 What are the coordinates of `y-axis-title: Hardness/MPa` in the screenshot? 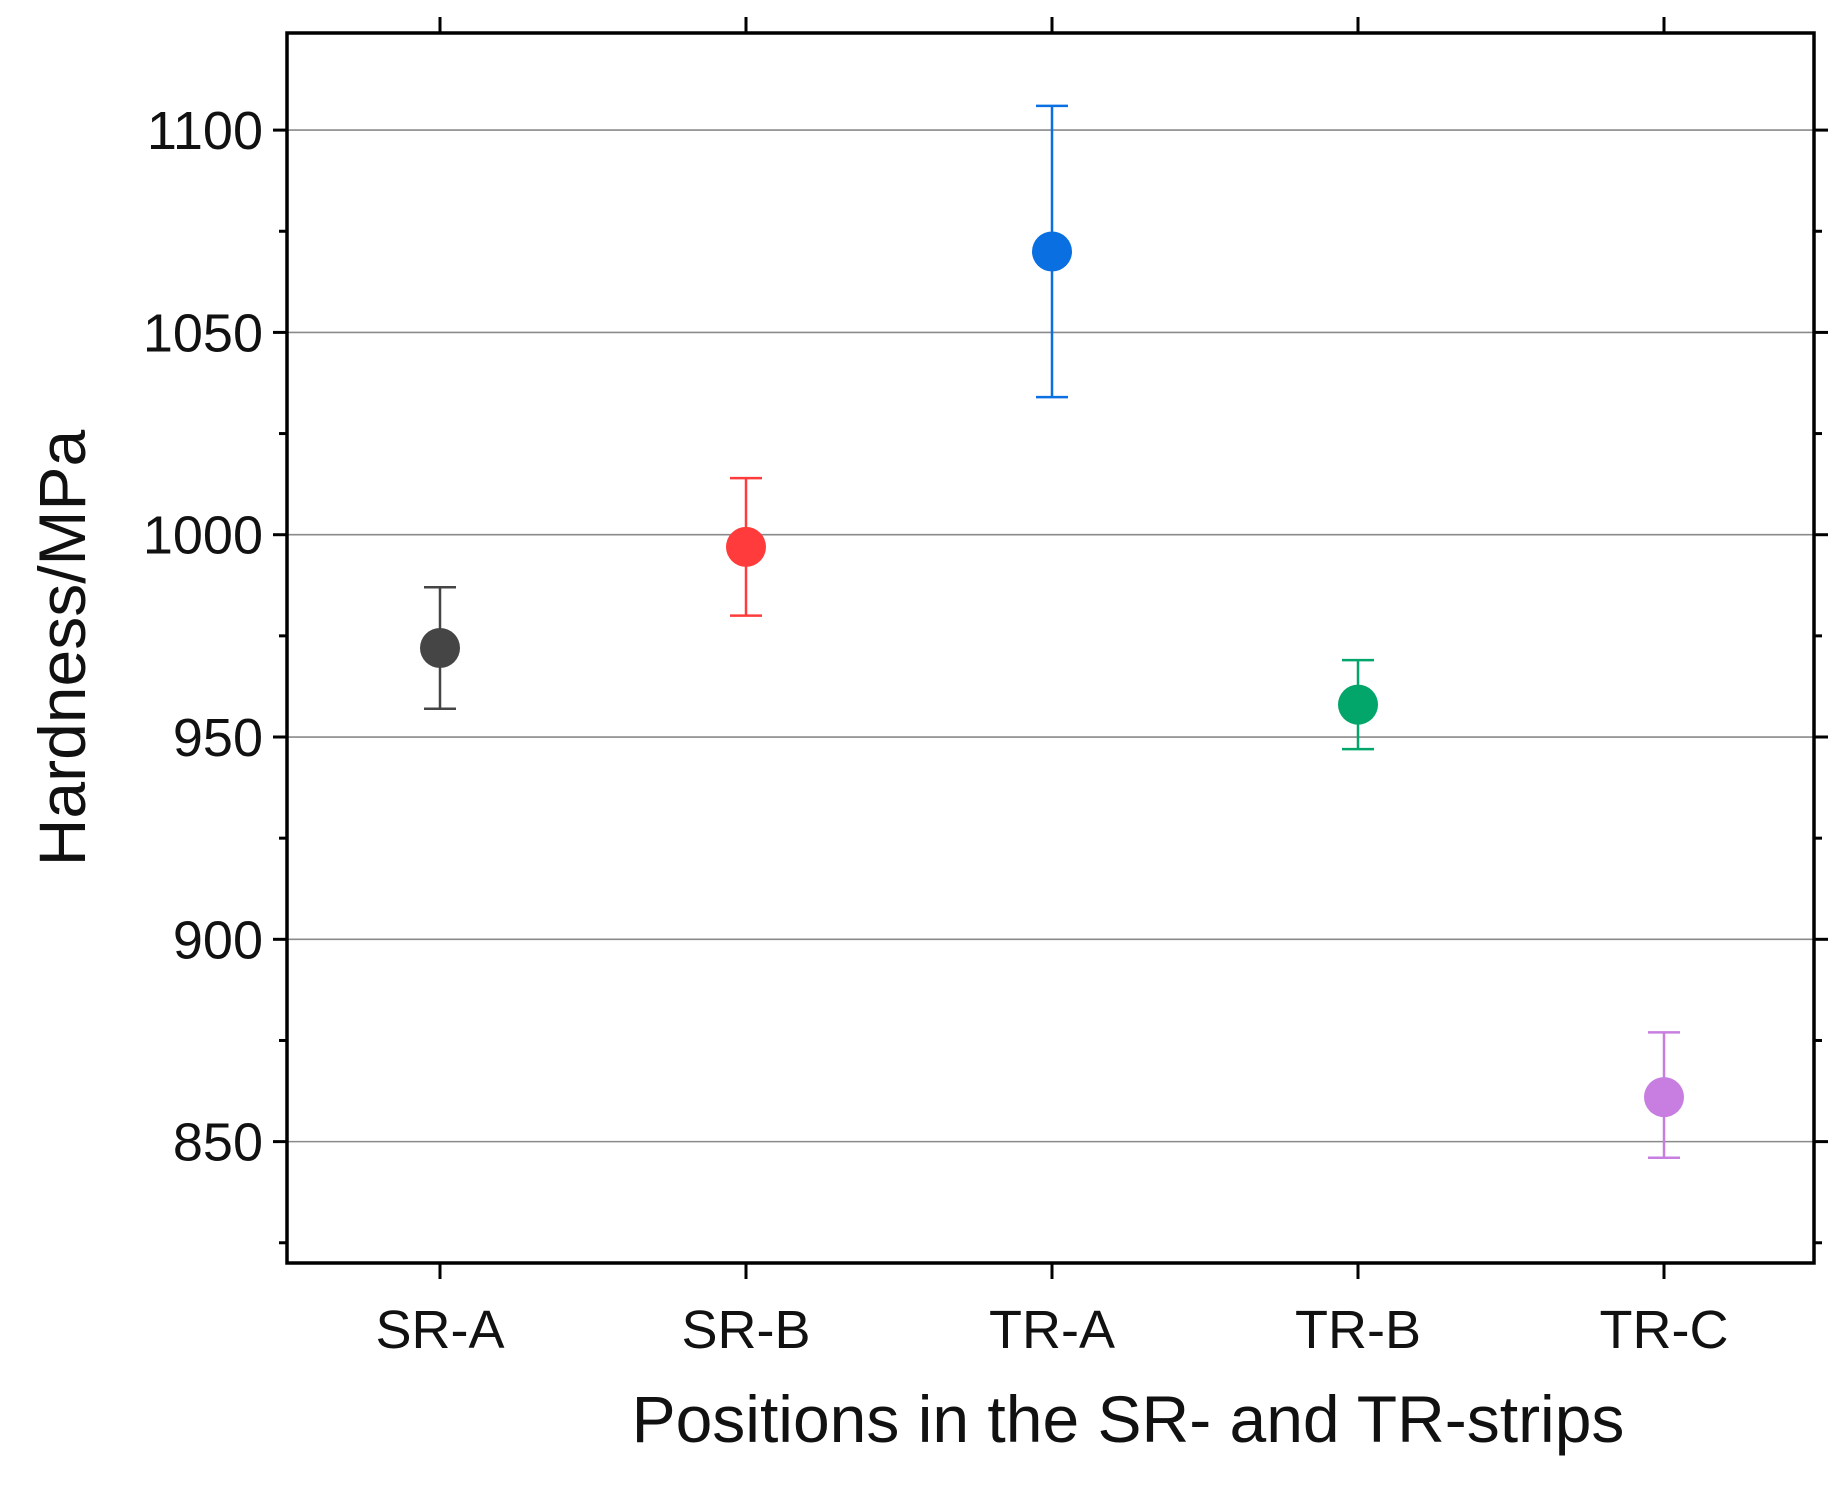 It's located at (62, 647).